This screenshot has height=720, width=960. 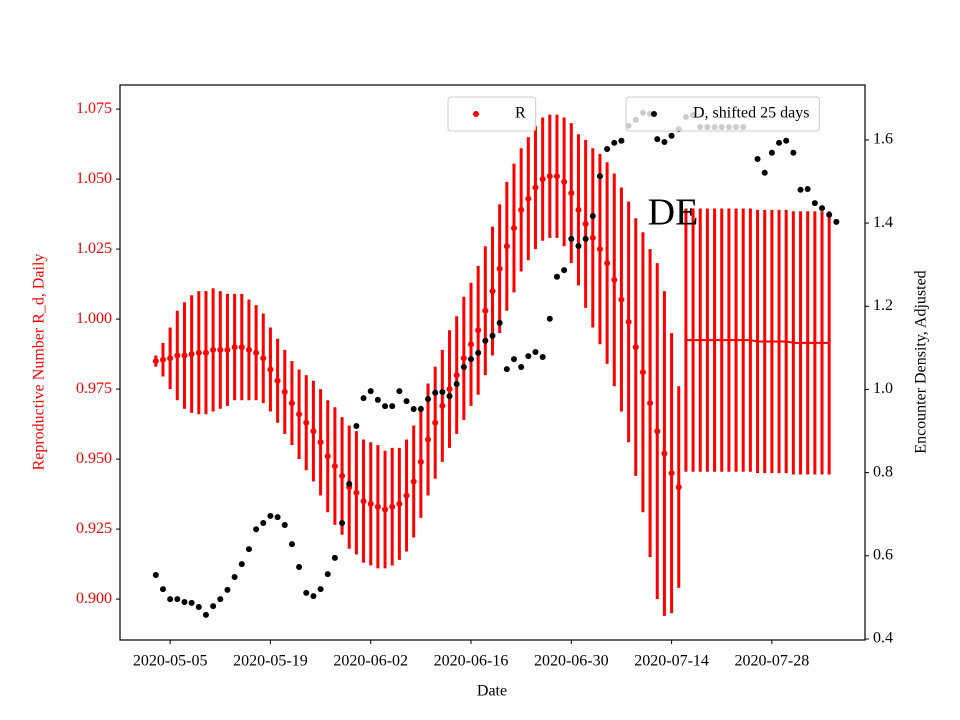 What do you see at coordinates (94, 248) in the screenshot?
I see `y-tick-label: 1.025` at bounding box center [94, 248].